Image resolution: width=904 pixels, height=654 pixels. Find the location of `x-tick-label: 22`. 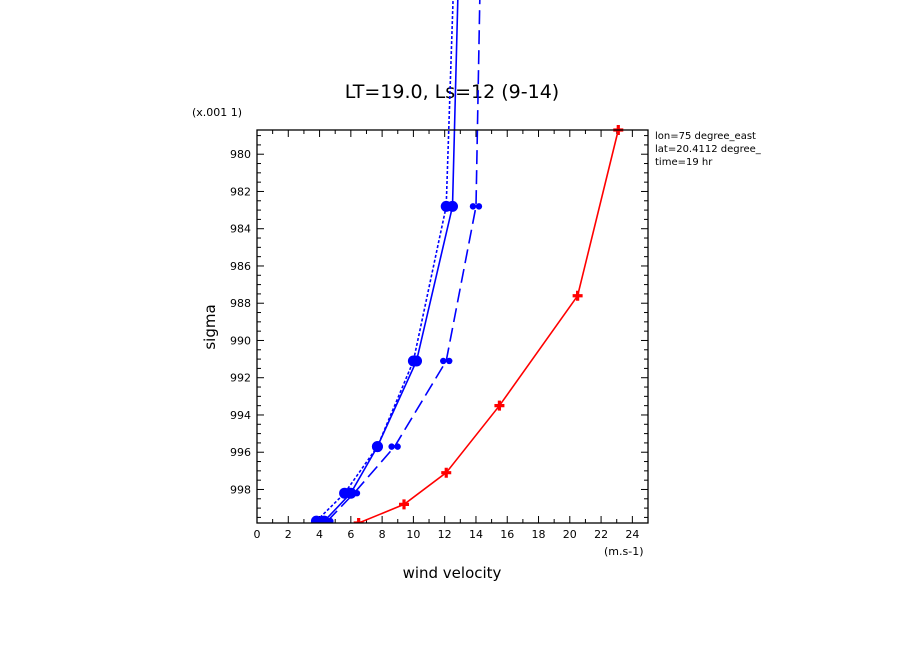

x-tick-label: 22 is located at coordinates (601, 534).